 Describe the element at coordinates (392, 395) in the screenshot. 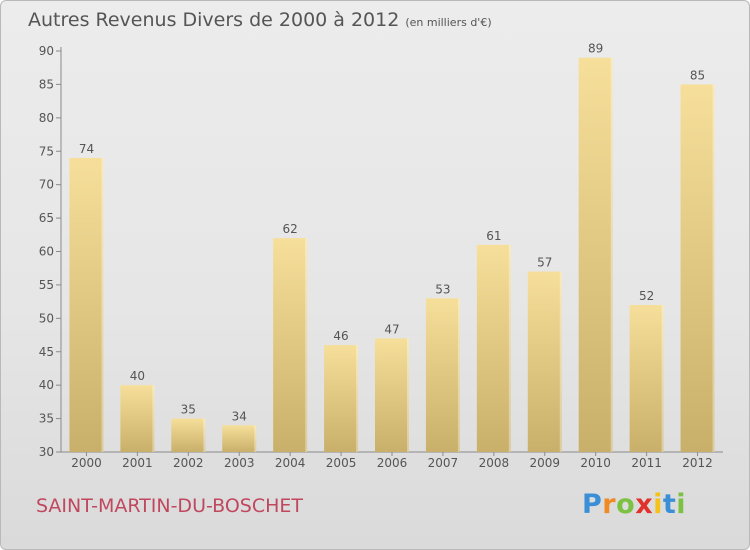

I see `bar-2006` at that location.